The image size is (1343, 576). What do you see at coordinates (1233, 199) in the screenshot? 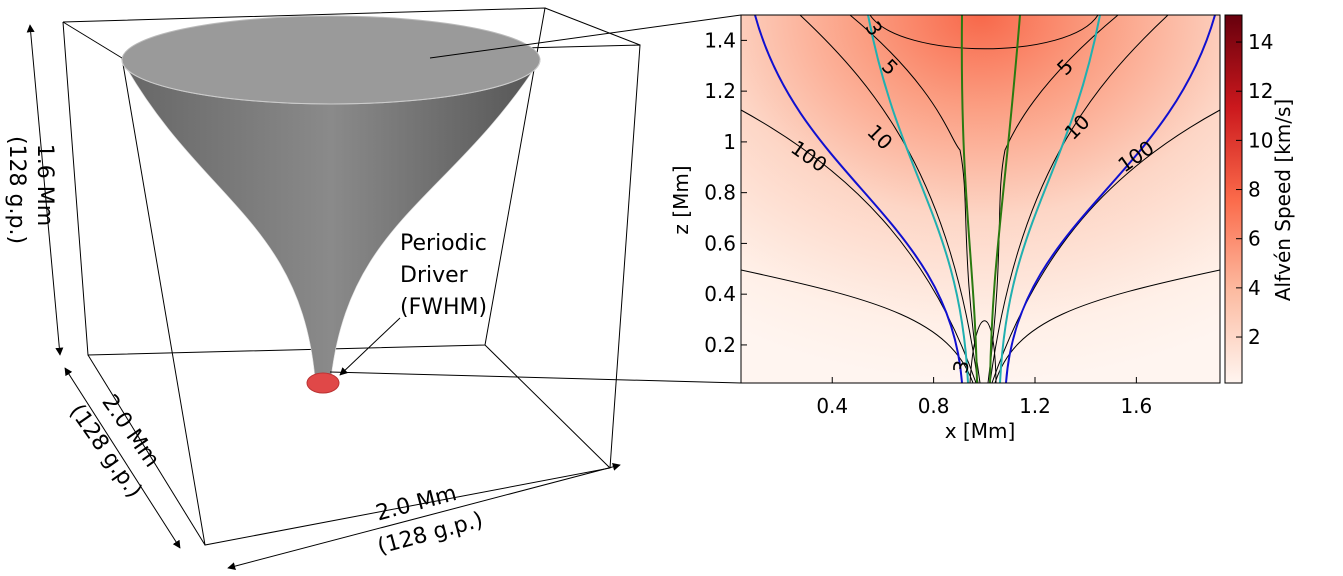
I see `colorbar` at bounding box center [1233, 199].